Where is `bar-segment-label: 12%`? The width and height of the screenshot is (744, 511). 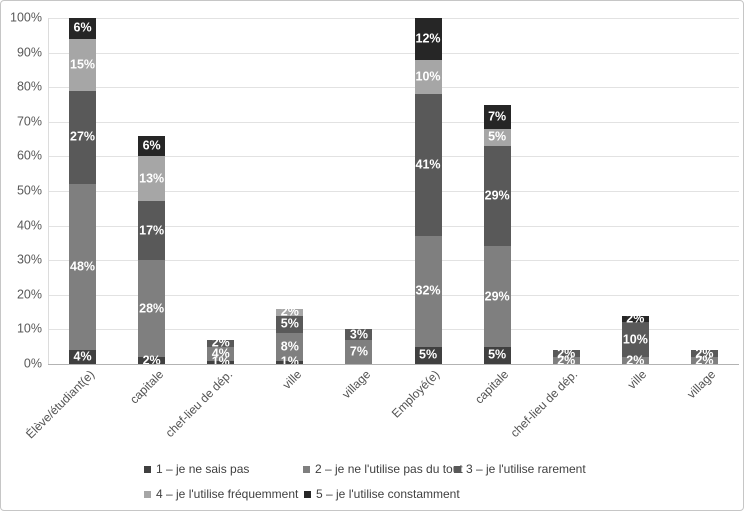
bar-segment-label: 12% is located at coordinates (428, 38).